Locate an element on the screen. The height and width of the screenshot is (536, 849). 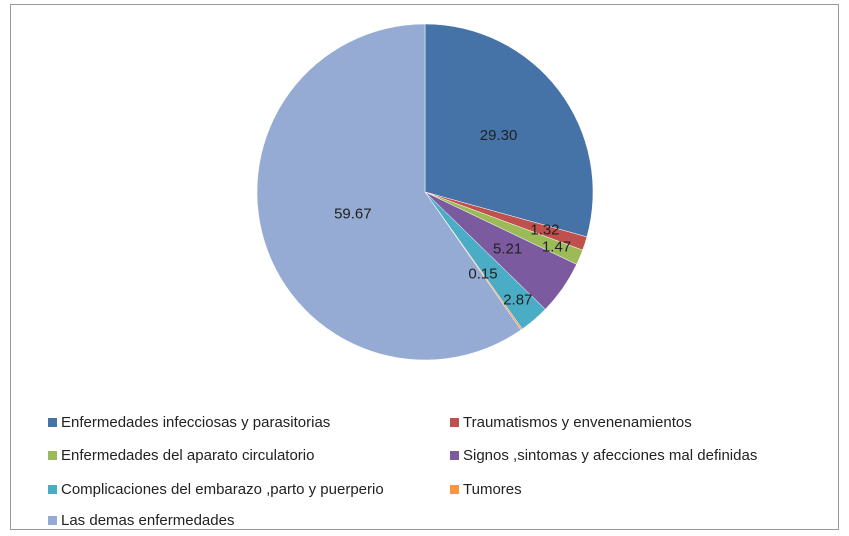
pie-slice is located at coordinates (509, 130).